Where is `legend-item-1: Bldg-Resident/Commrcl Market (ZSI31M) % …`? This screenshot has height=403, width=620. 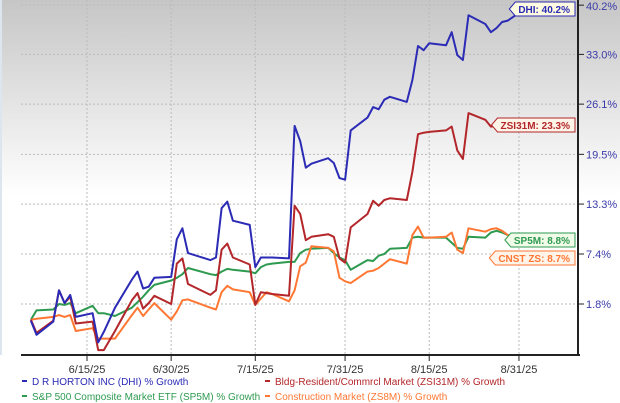 legend-item-1: Bldg-Resident/Commrcl Market (ZSI31M) % … is located at coordinates (385, 382).